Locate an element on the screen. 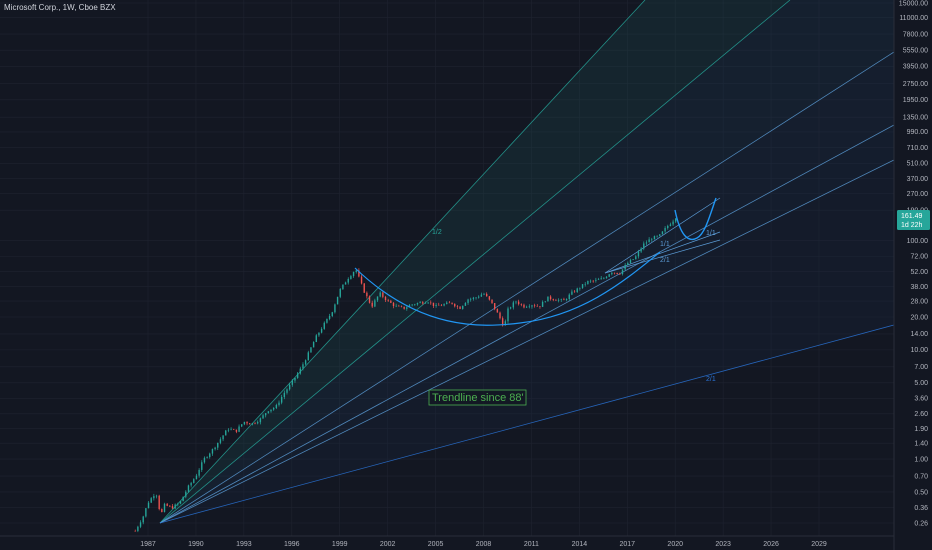 The image size is (932, 550). time-tick-label: 2020 is located at coordinates (675, 544).